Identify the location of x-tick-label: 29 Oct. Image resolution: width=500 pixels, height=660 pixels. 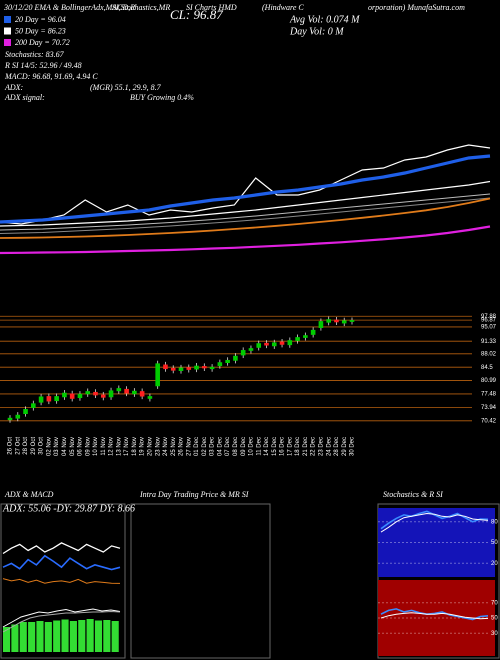
(34, 446).